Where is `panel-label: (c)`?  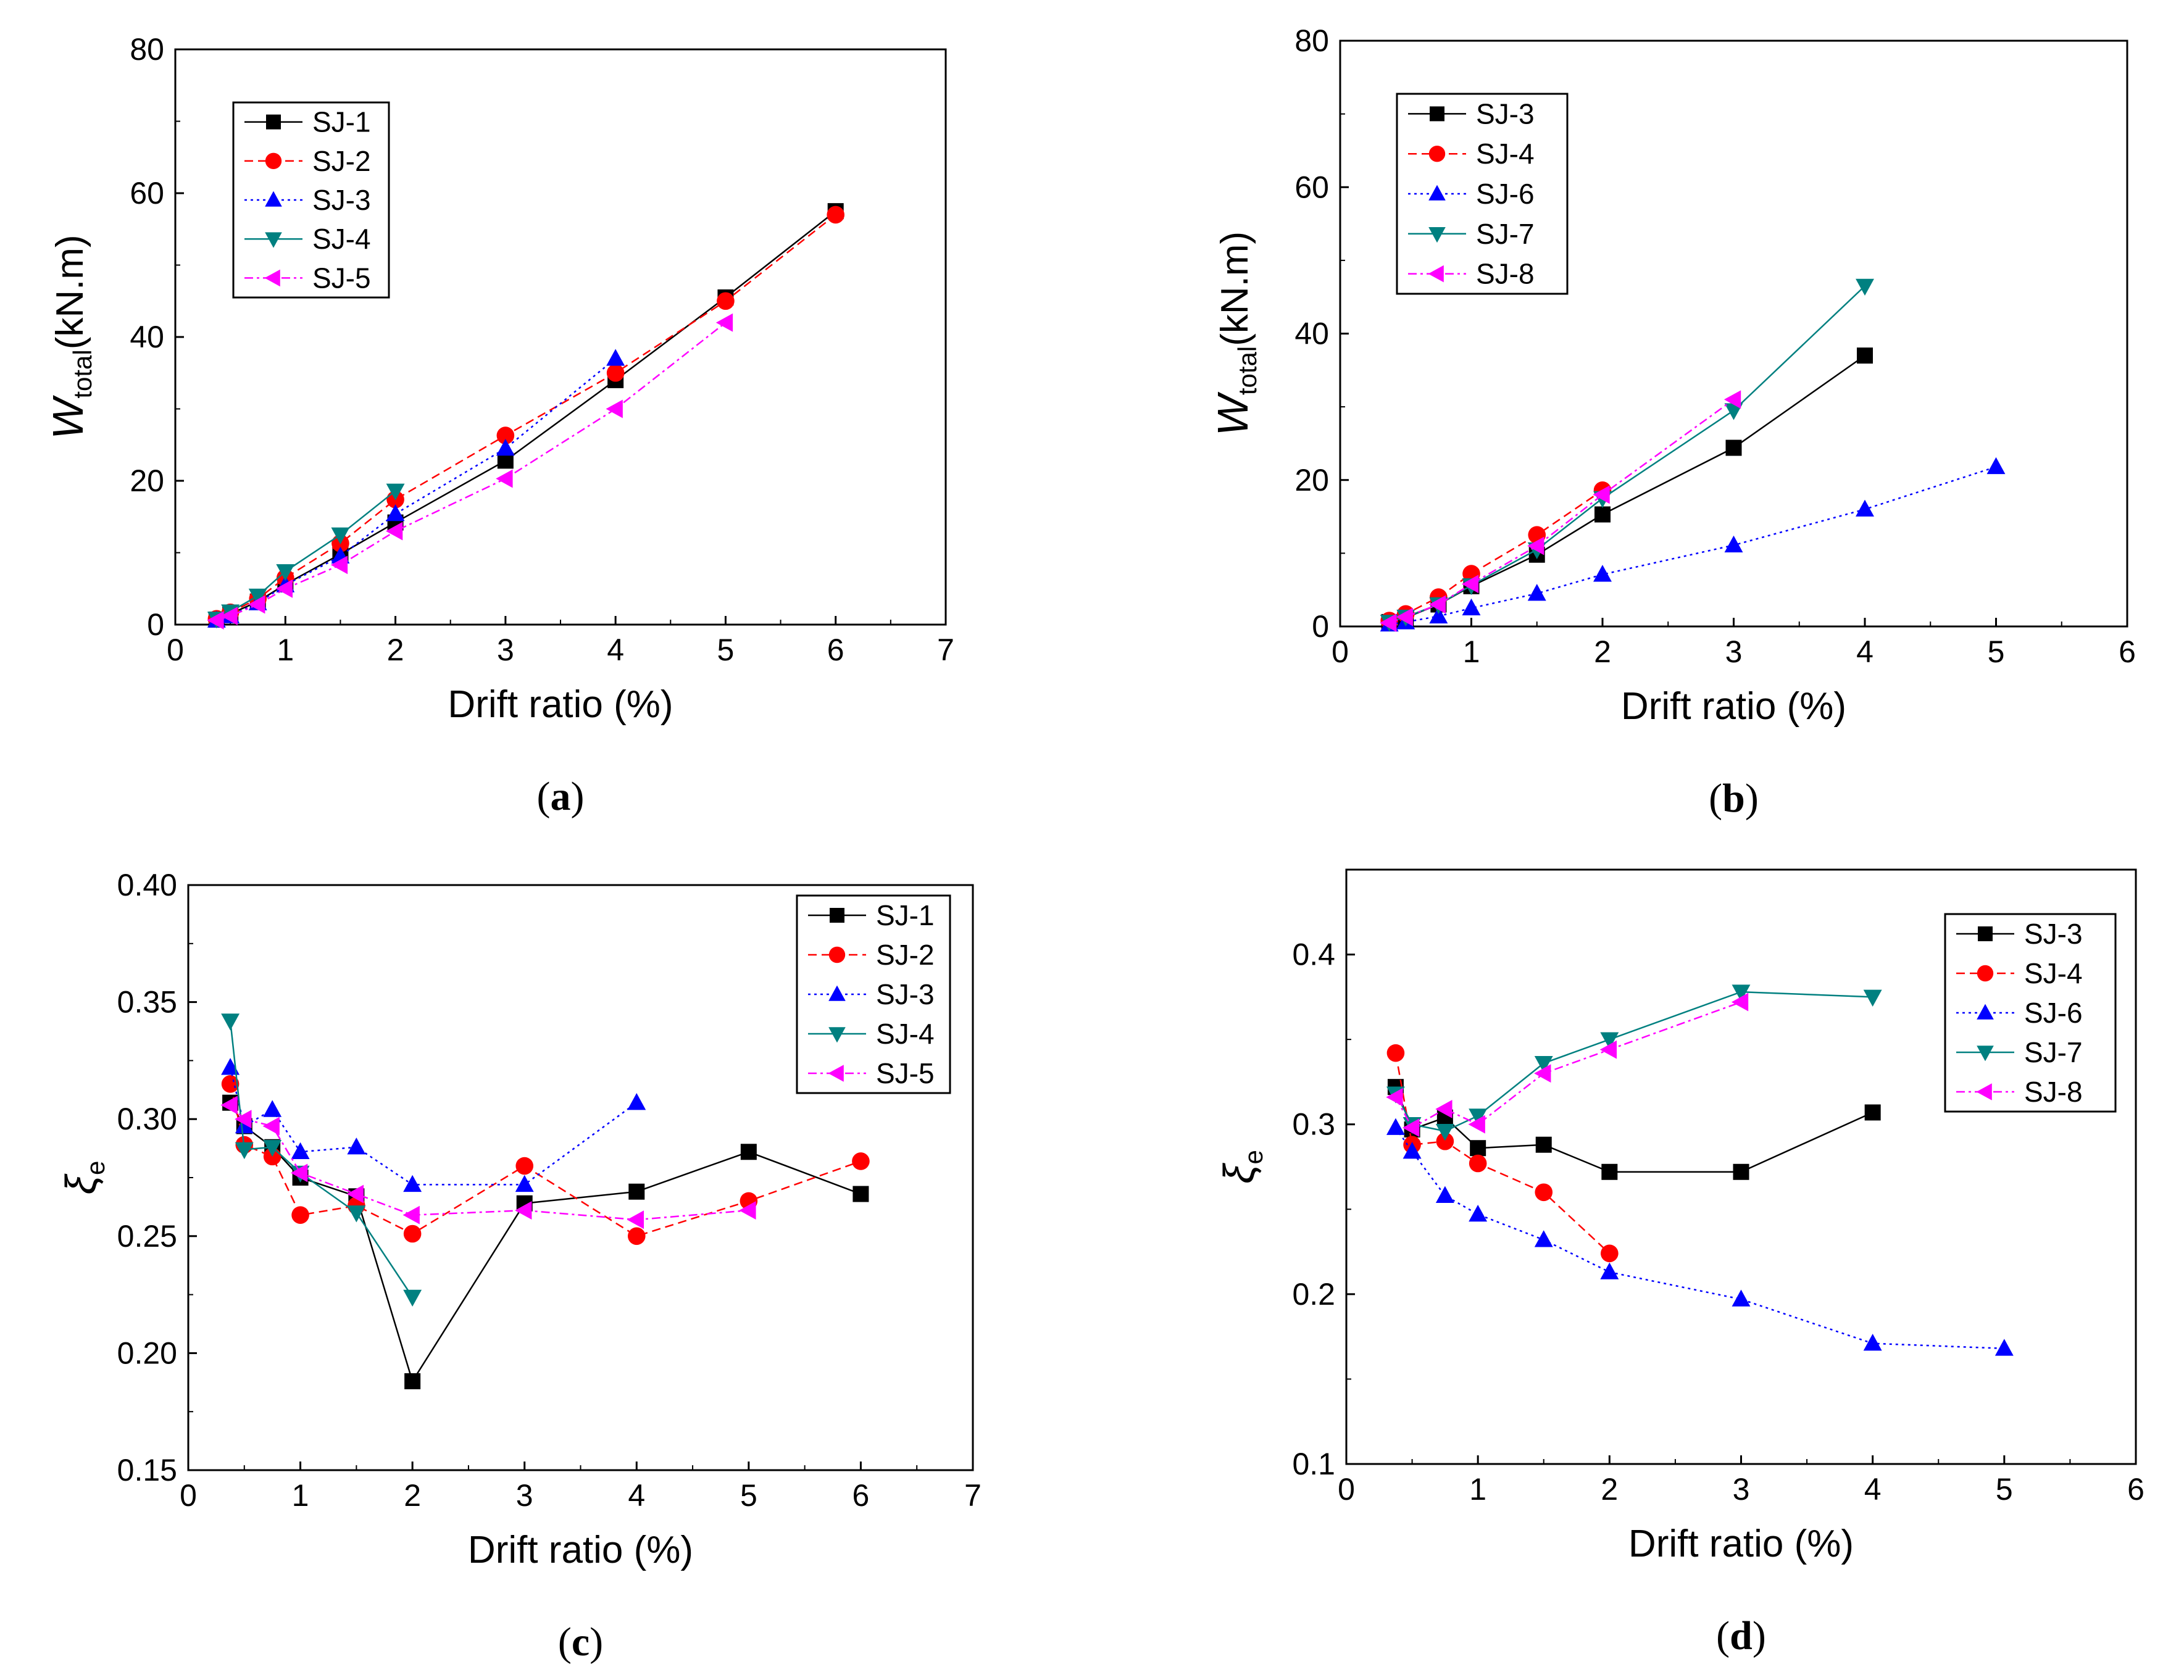
panel-label: (c) is located at coordinates (580, 1642).